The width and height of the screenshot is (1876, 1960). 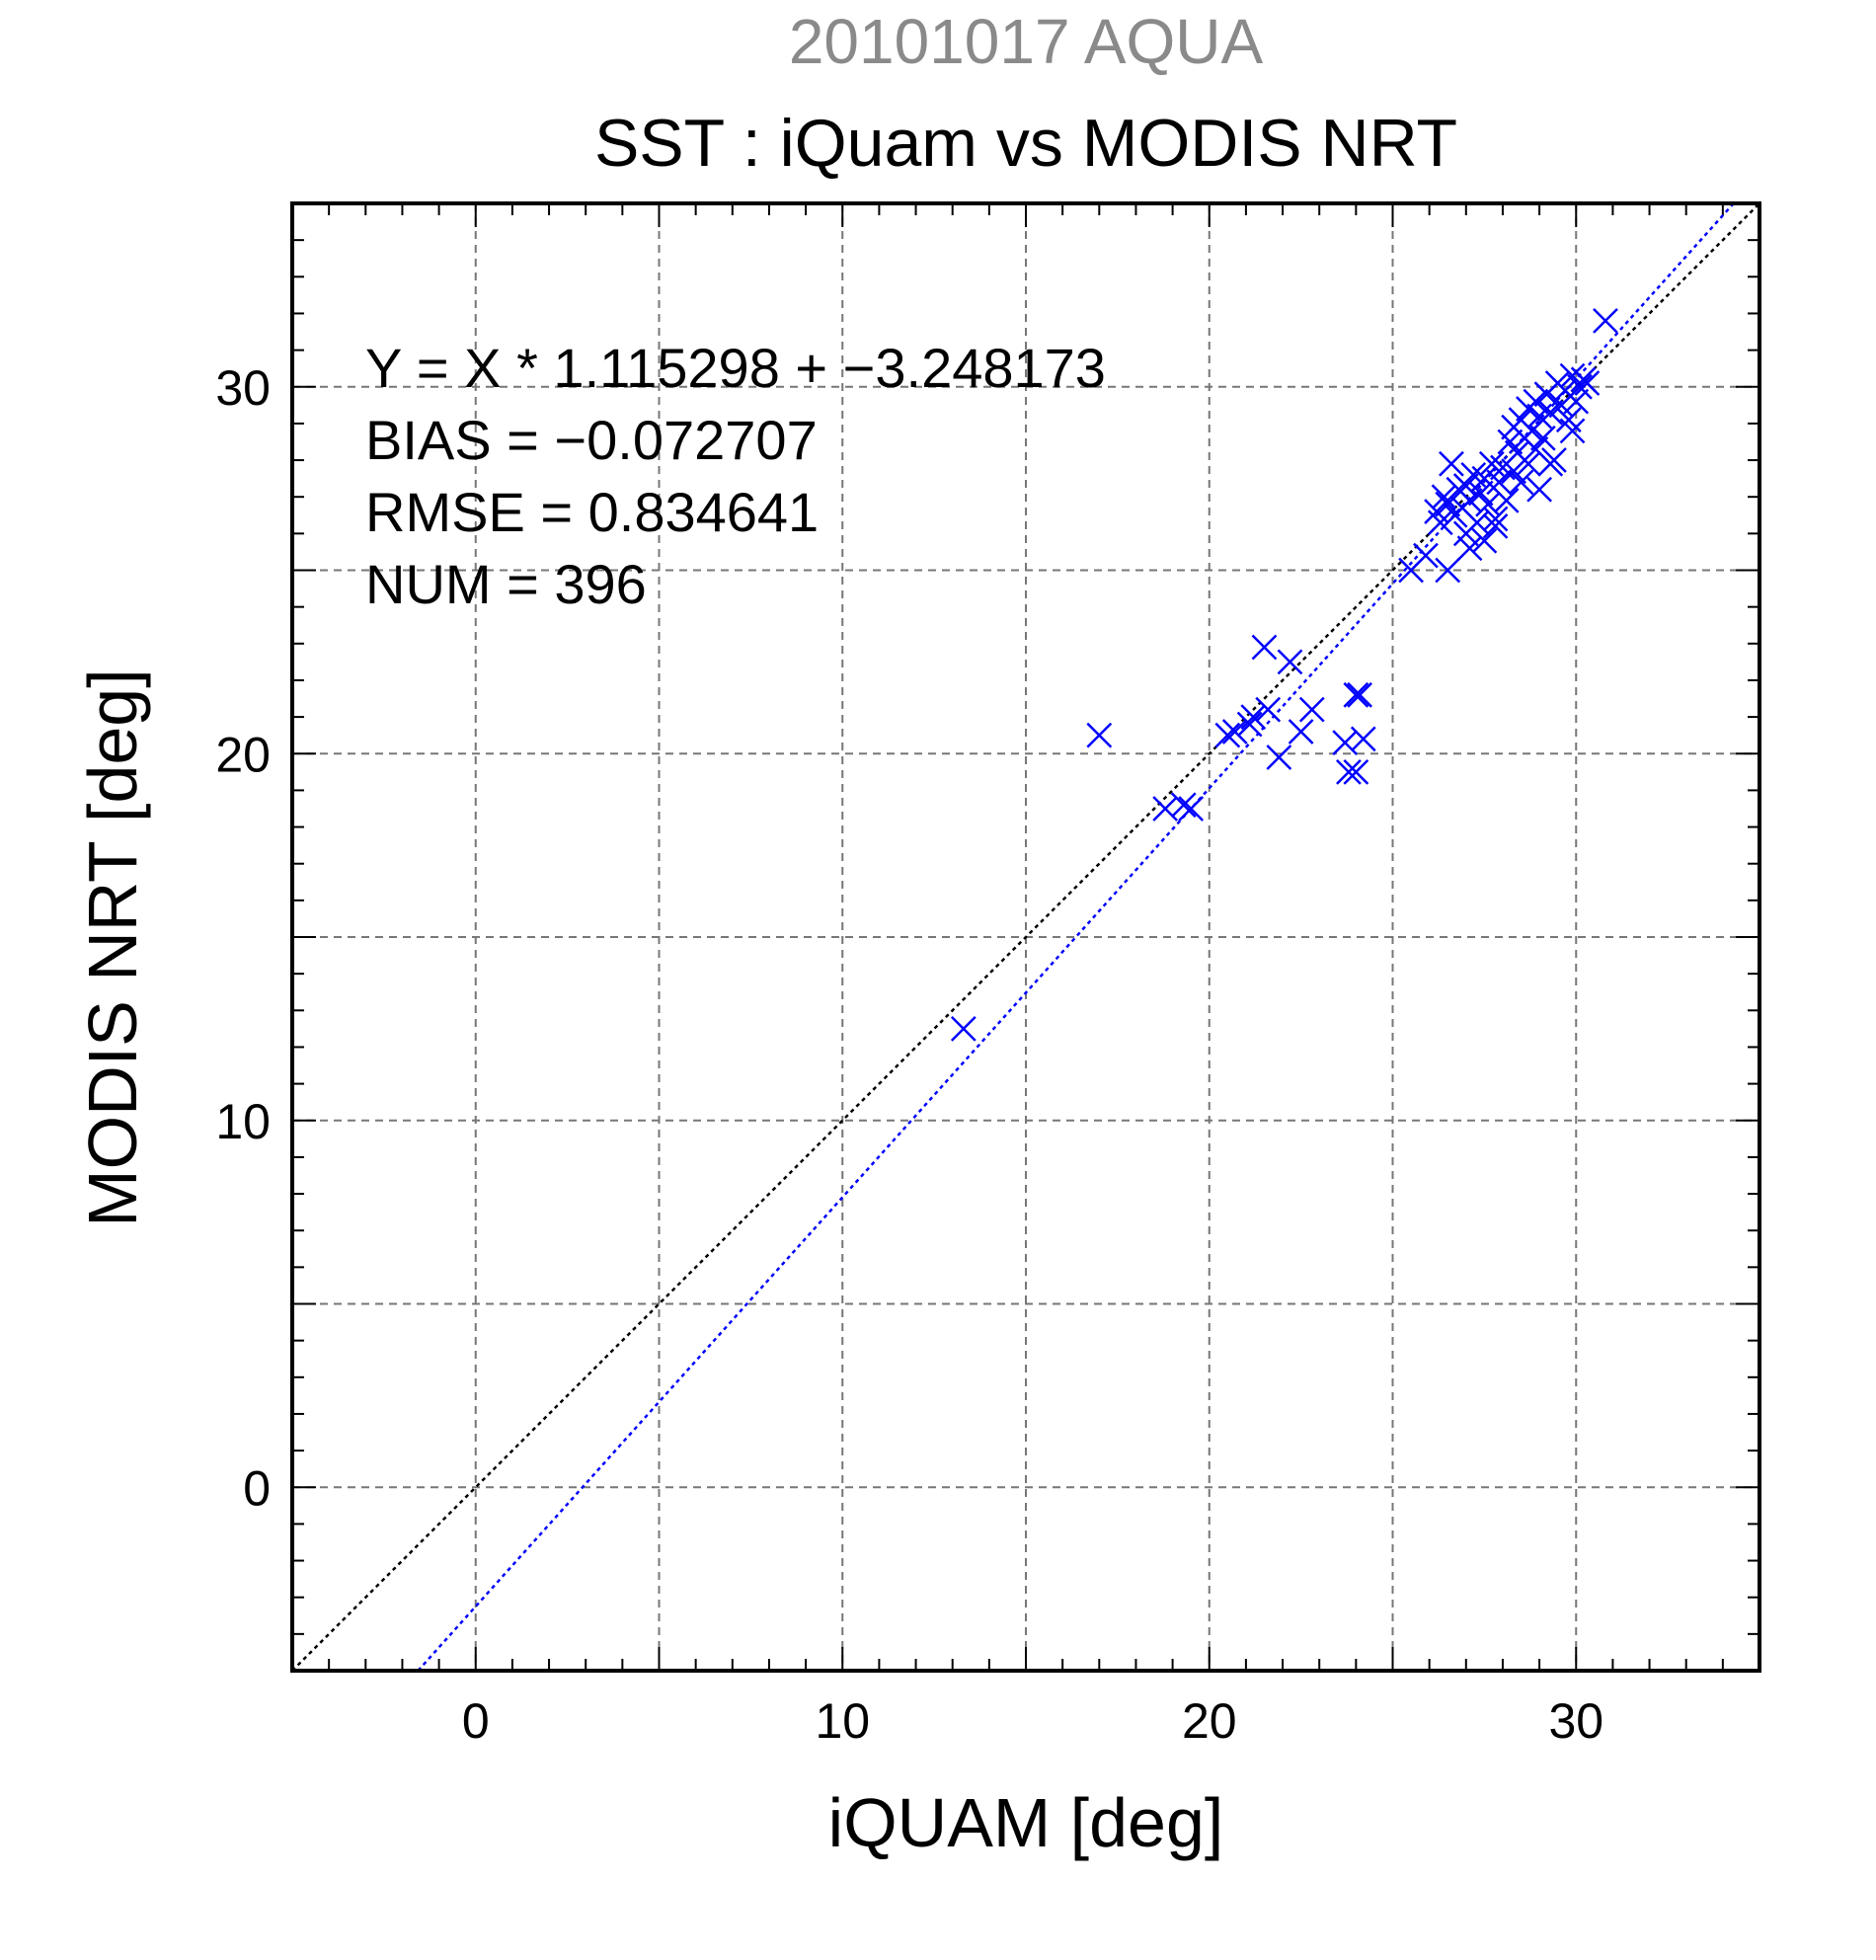 What do you see at coordinates (243, 1121) in the screenshot?
I see `y-tick-label: 10` at bounding box center [243, 1121].